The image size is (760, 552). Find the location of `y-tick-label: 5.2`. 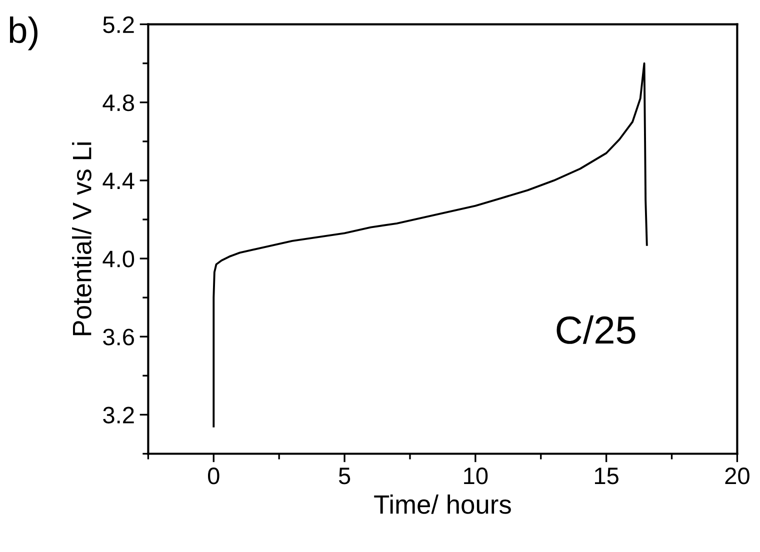

y-tick-label: 5.2 is located at coordinates (118, 25).